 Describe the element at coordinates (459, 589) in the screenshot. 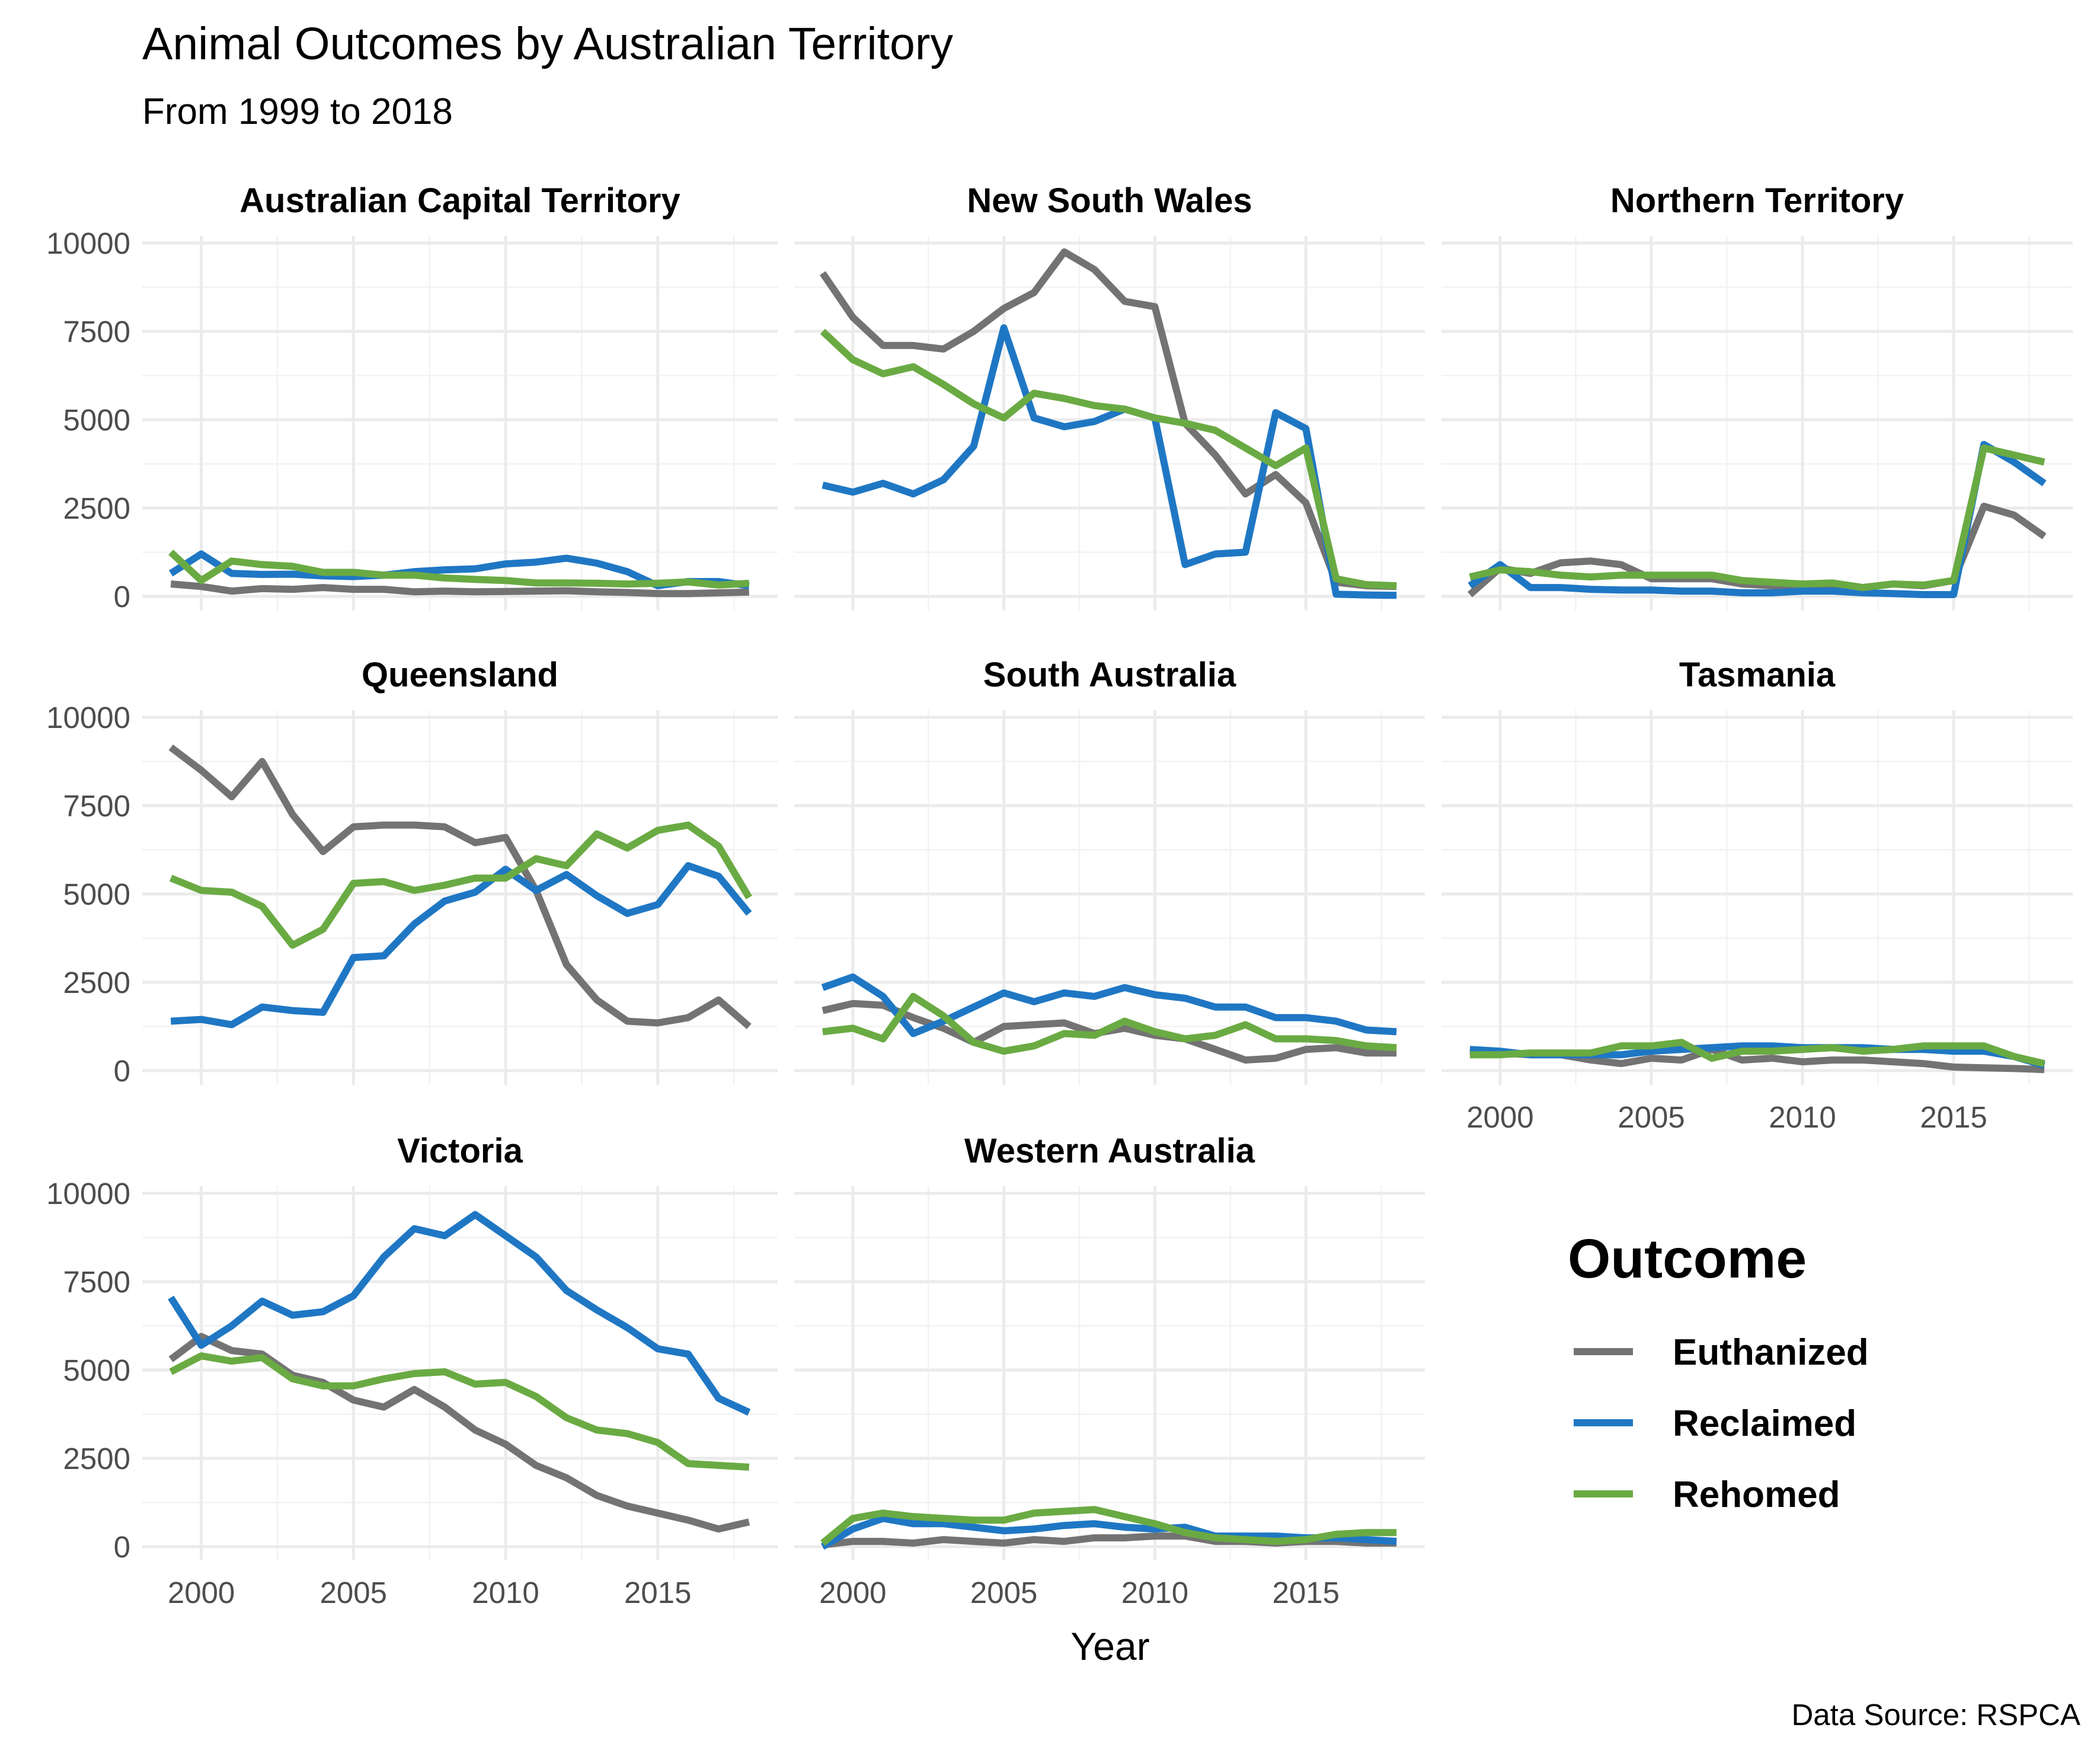

I see `series-line-euthanized-australian-capital-territory` at that location.